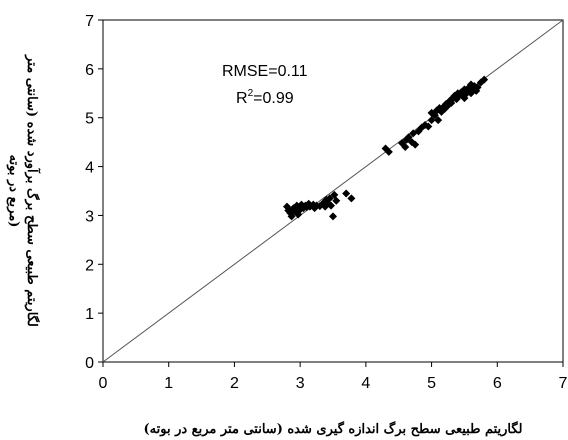  What do you see at coordinates (13, 191) in the screenshot?
I see `y-axis-title-line2: مربع در بوته)` at bounding box center [13, 191].